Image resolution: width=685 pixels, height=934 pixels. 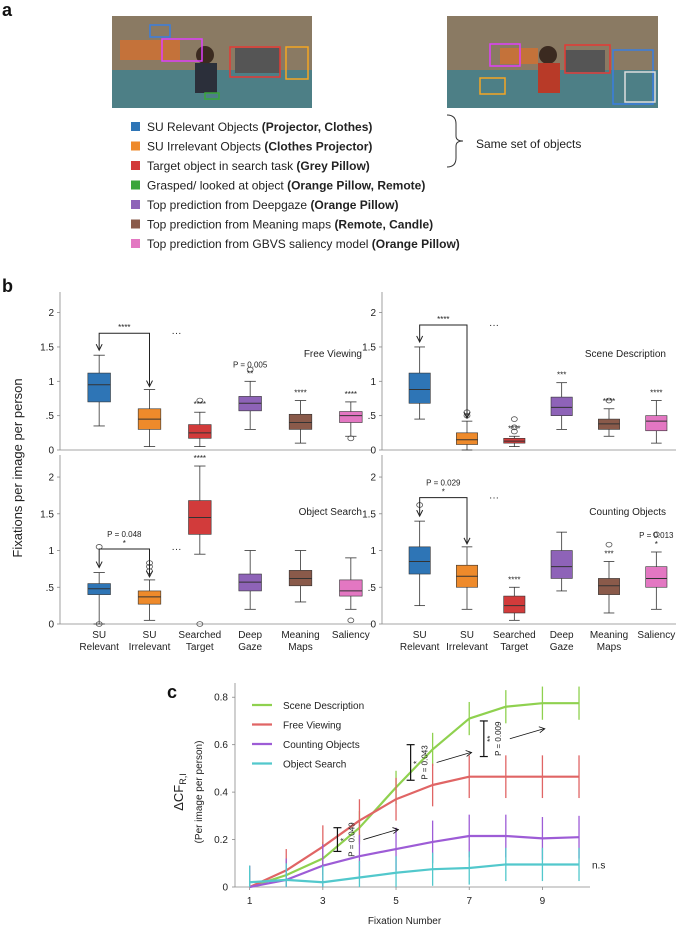 I want to click on end-label: n.s, so click(x=598, y=865).